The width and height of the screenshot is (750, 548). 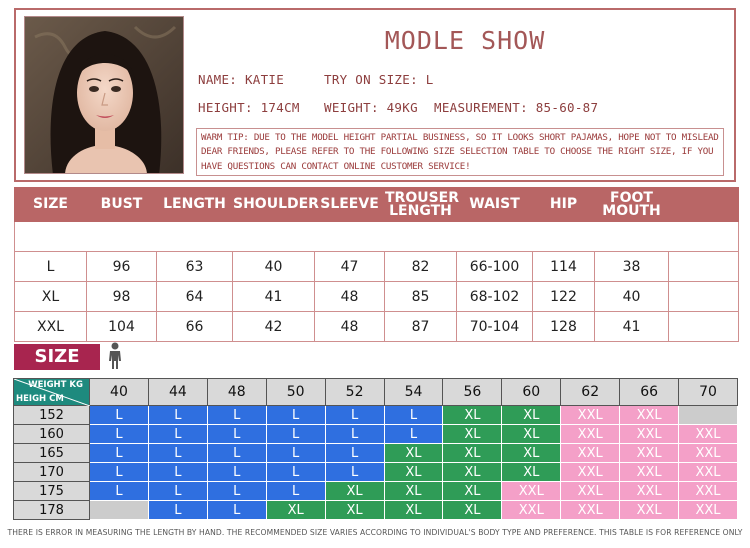 I want to click on weight-60: 60, so click(x=531, y=392).